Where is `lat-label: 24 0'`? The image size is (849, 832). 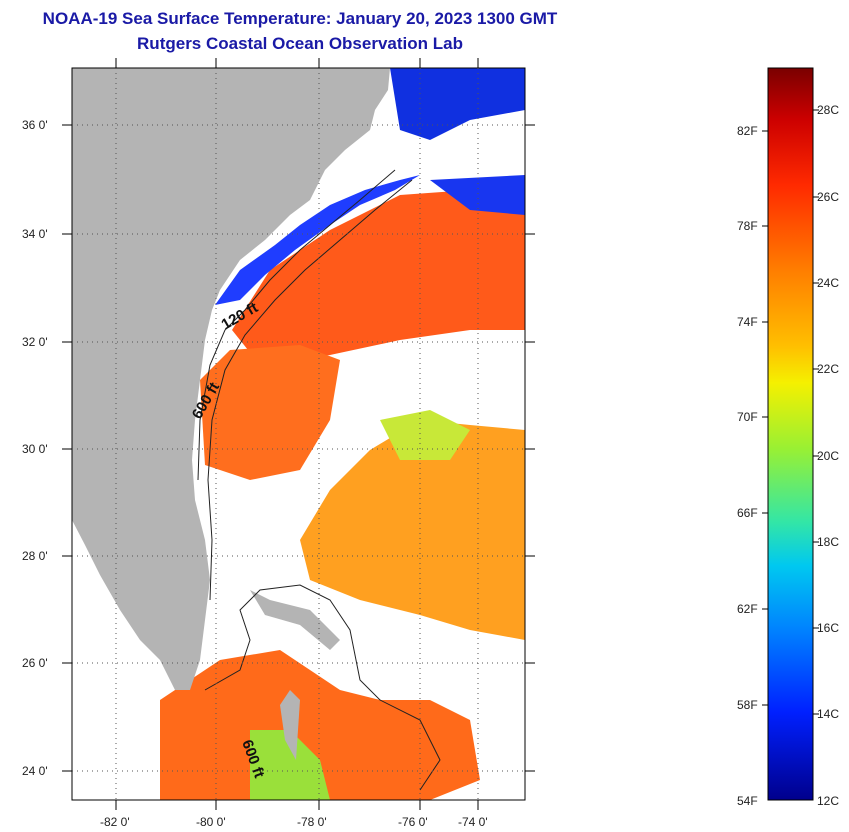
lat-label: 24 0' is located at coordinates (35, 771).